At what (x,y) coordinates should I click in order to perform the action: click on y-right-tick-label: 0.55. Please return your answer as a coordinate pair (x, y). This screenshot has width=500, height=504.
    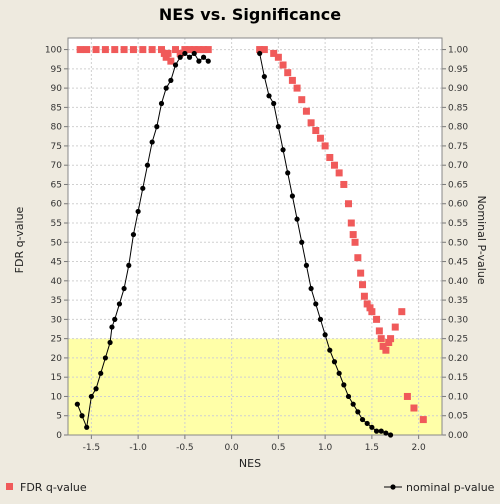
    Looking at the image, I should click on (458, 224).